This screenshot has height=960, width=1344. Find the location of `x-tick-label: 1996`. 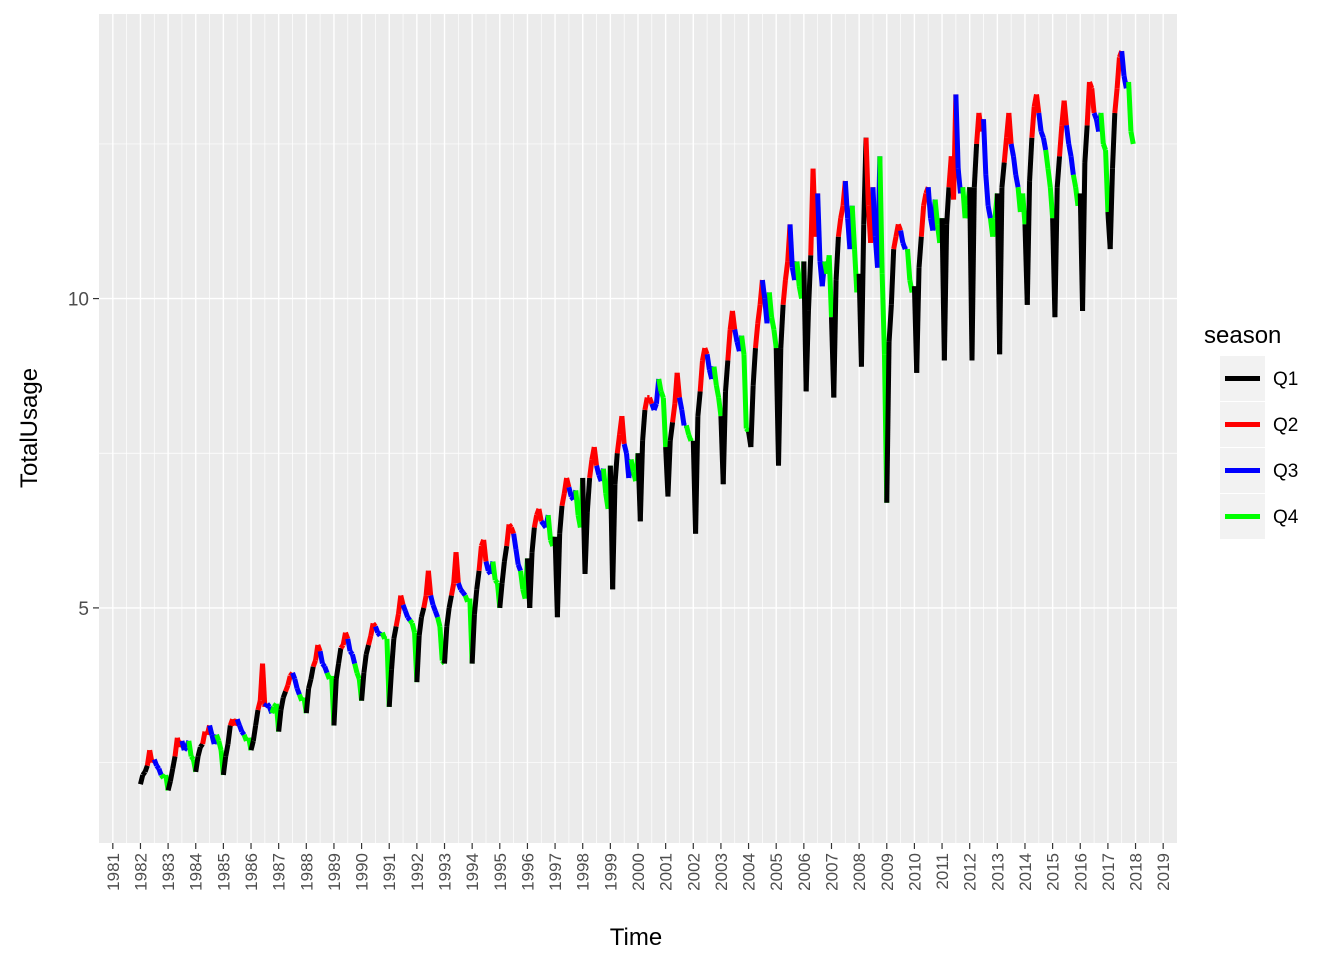

x-tick-label: 1996 is located at coordinates (527, 872).